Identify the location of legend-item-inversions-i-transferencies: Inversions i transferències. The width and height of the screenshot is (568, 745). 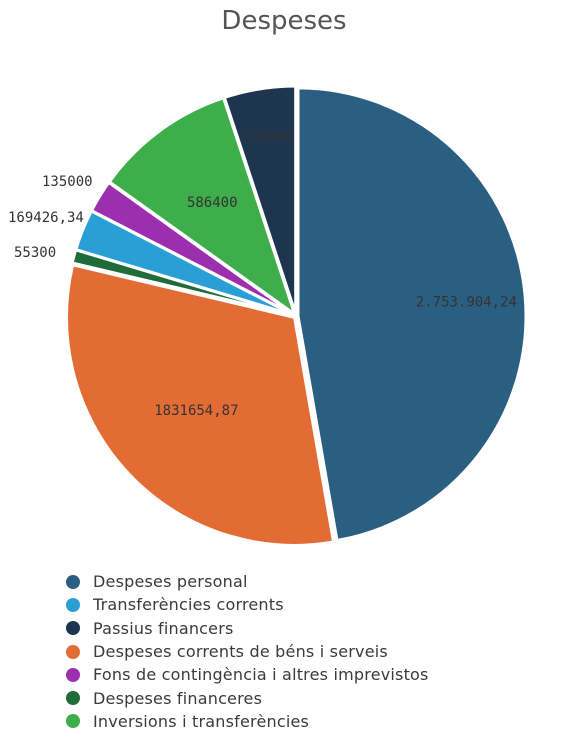
(247, 721).